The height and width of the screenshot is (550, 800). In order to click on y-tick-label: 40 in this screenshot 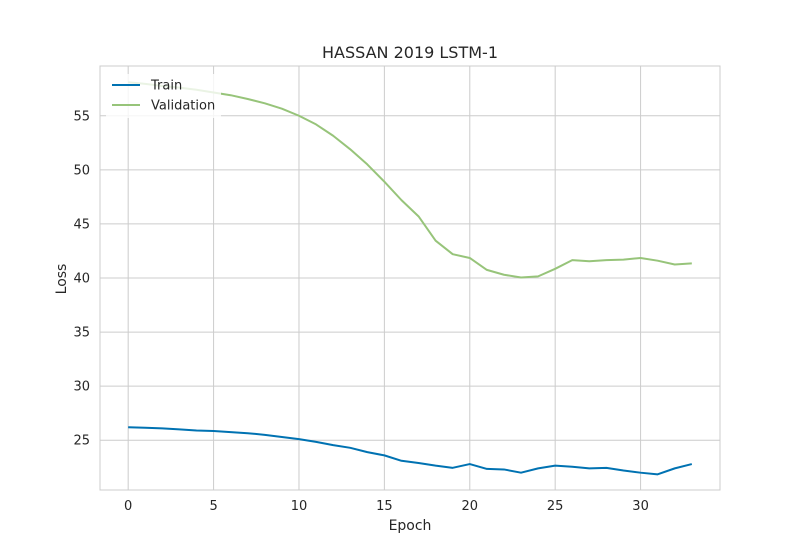, I will do `click(81, 279)`.